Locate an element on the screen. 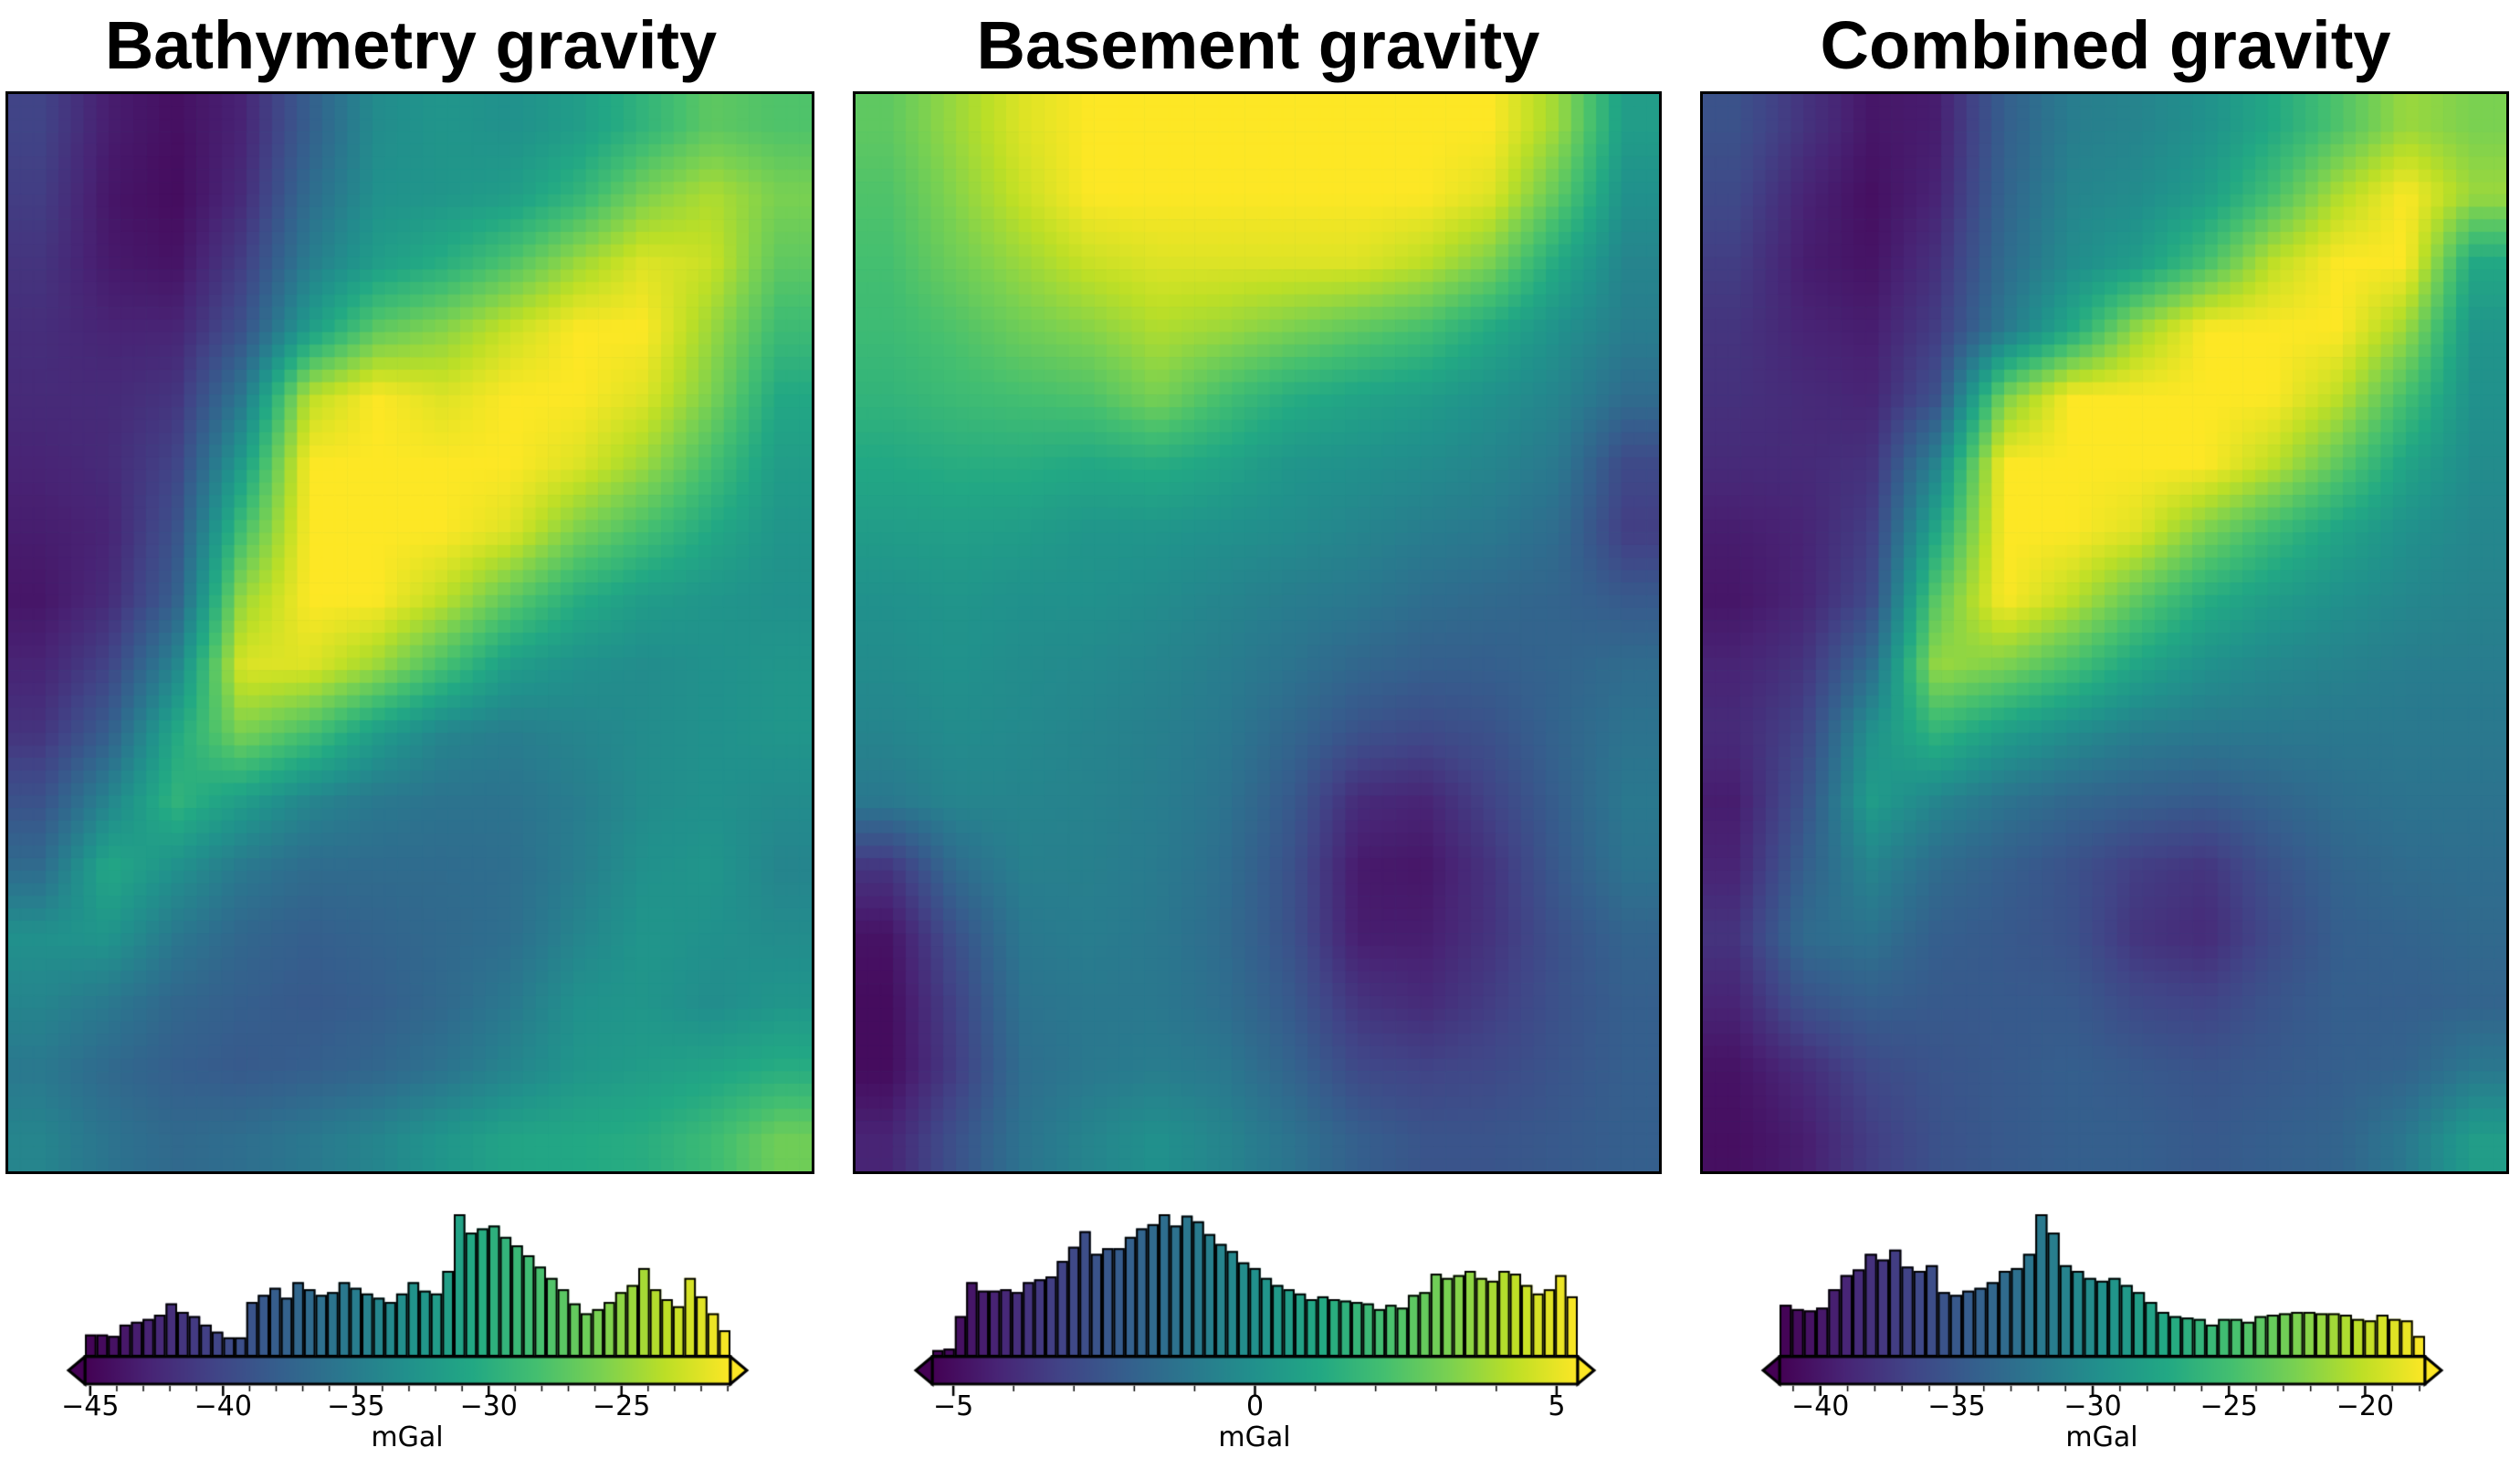  colorbar-tick-label: −45 is located at coordinates (91, 1406).